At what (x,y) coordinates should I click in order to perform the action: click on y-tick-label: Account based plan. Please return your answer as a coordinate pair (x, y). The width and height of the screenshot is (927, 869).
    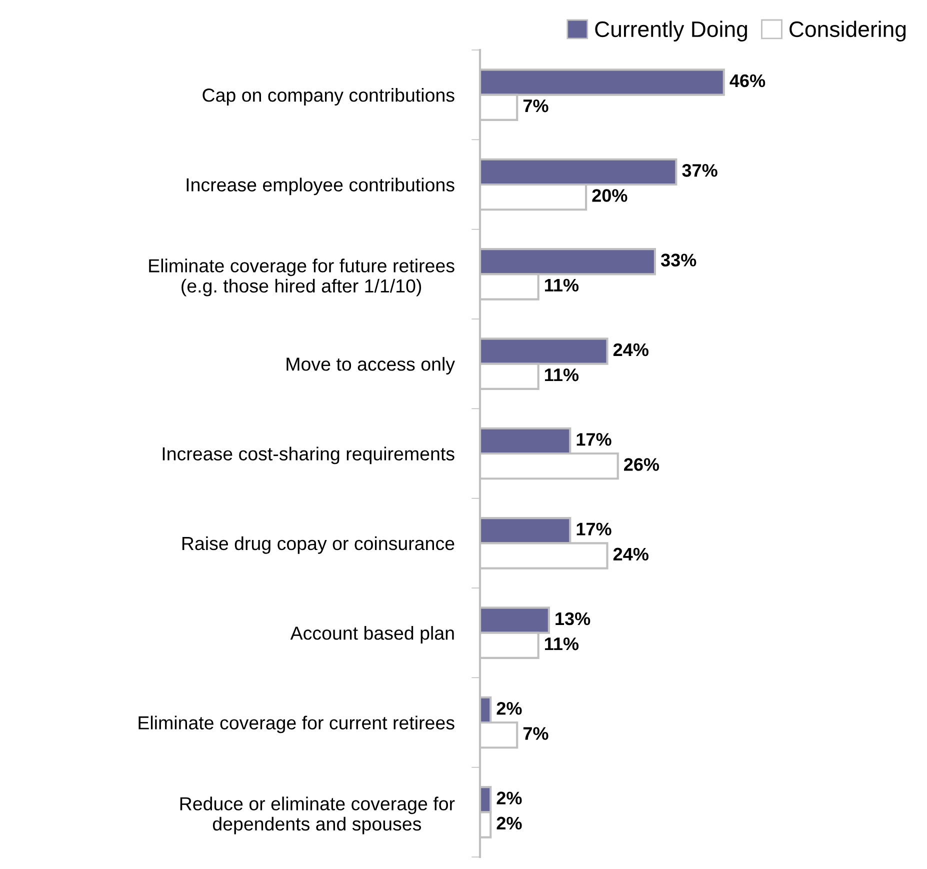
    Looking at the image, I should click on (372, 635).